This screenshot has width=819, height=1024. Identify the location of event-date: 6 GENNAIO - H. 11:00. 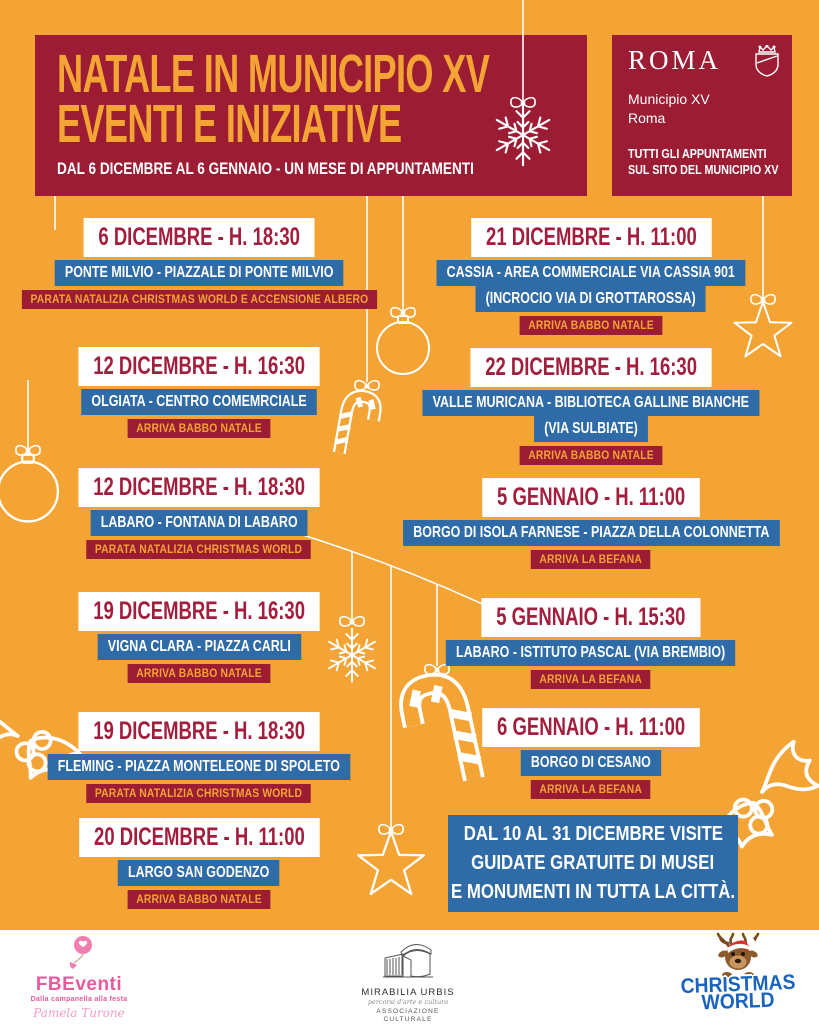
(591, 727).